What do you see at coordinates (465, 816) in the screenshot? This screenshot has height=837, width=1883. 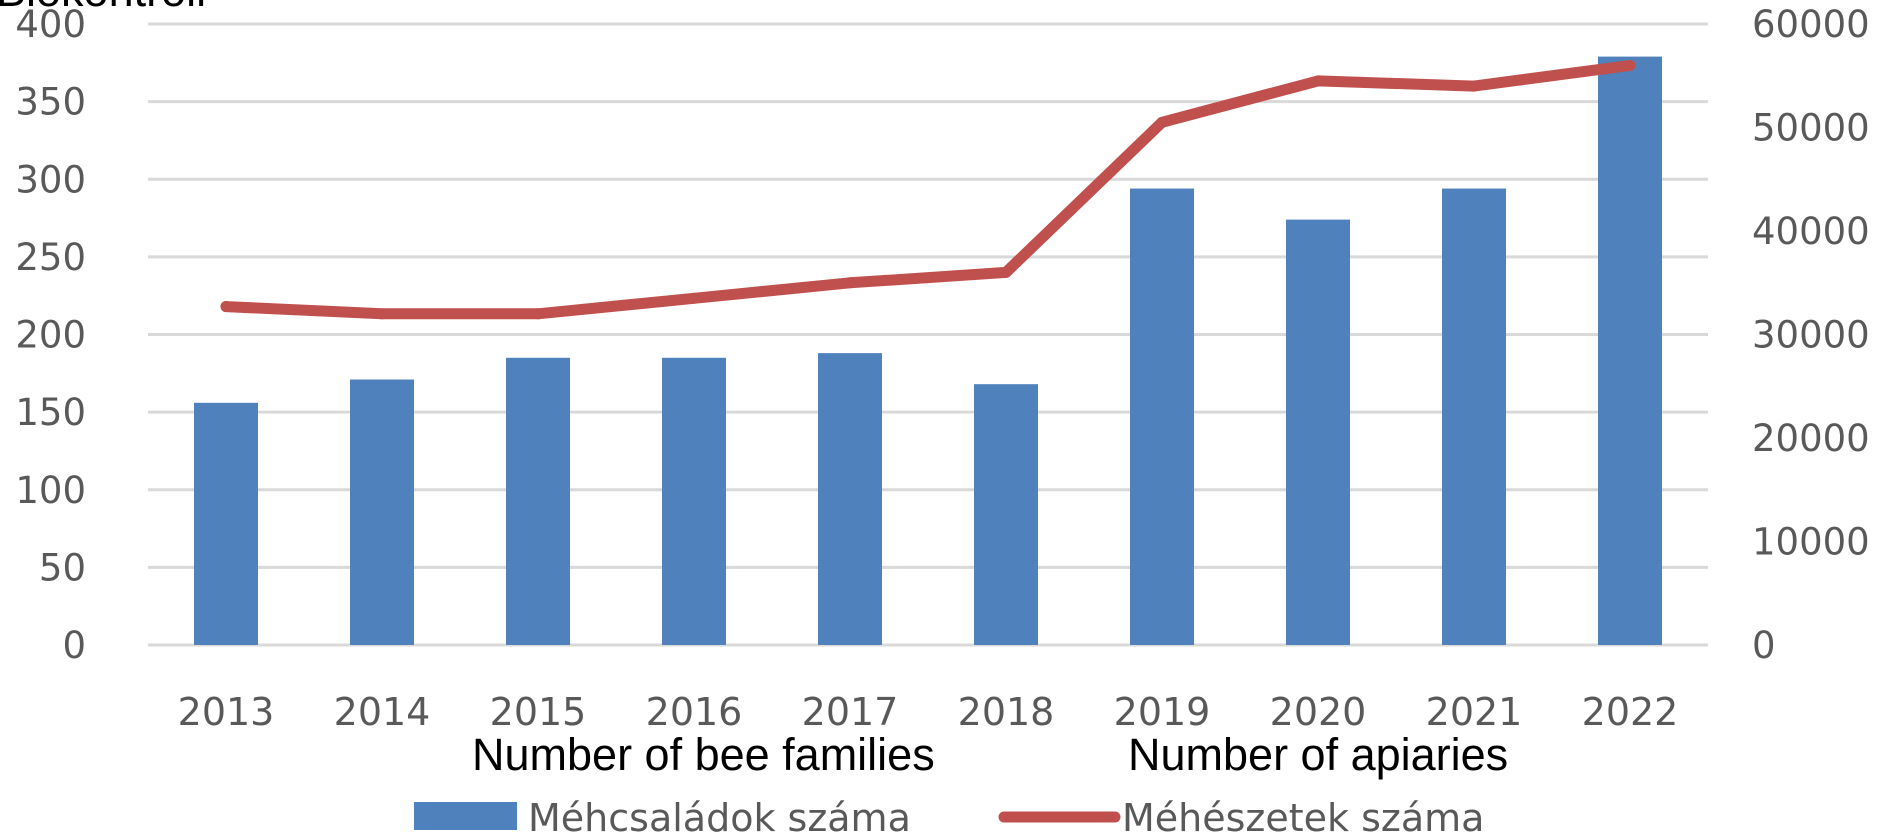 I see `legend-bar-swatch` at bounding box center [465, 816].